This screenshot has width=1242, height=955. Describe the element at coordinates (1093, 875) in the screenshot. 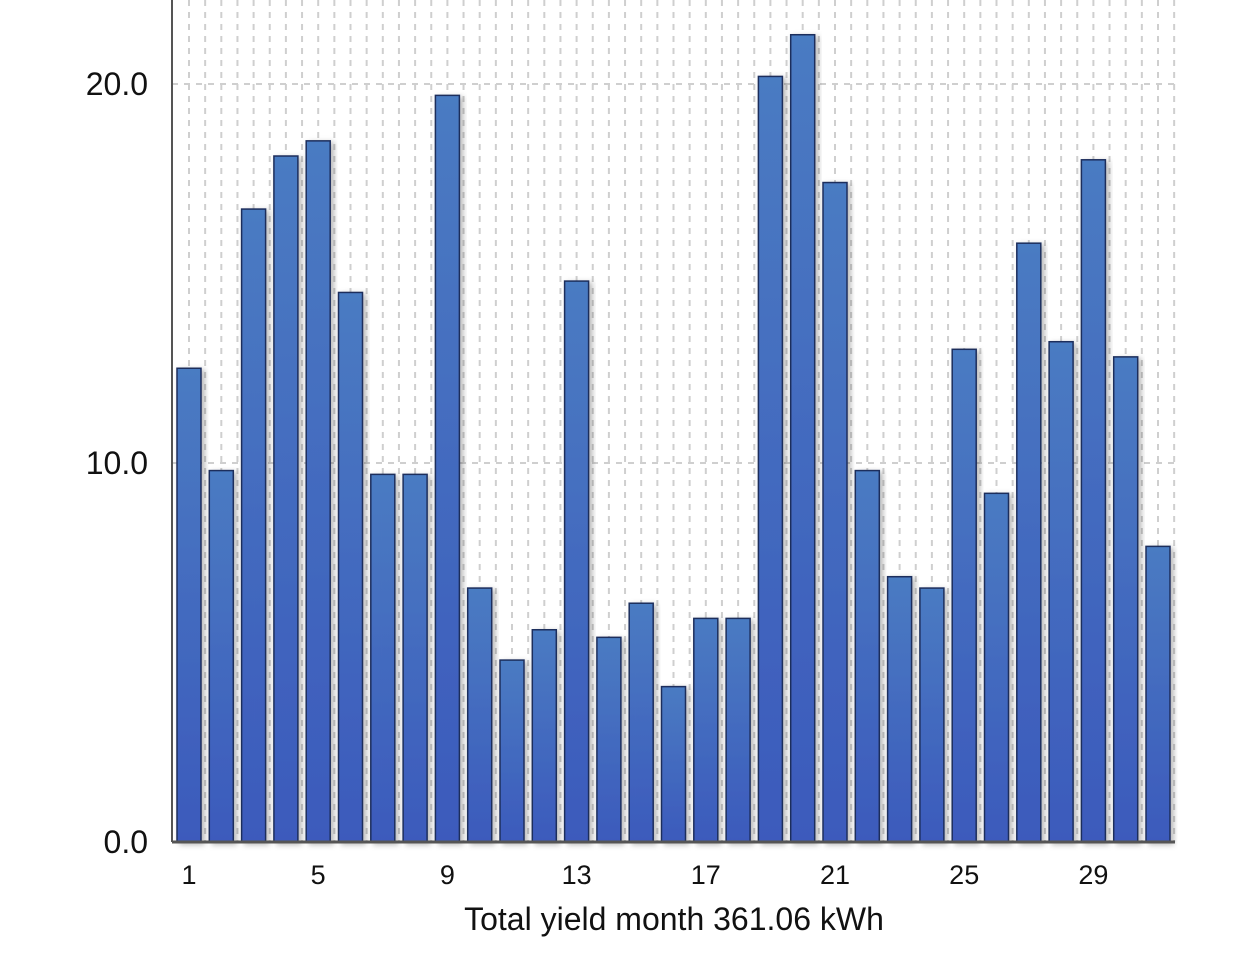

I see `x-tick-label: 29` at that location.